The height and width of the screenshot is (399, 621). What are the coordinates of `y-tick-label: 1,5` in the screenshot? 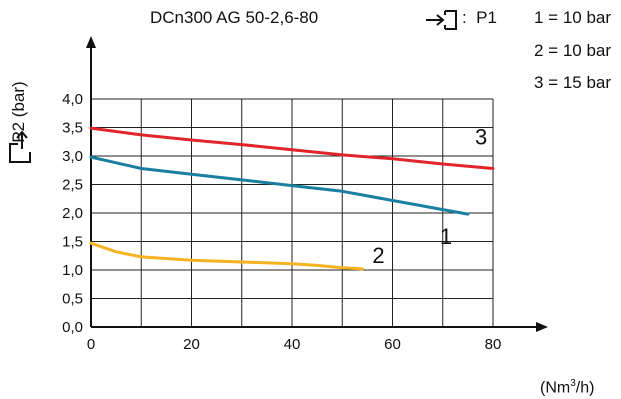 It's located at (72, 242).